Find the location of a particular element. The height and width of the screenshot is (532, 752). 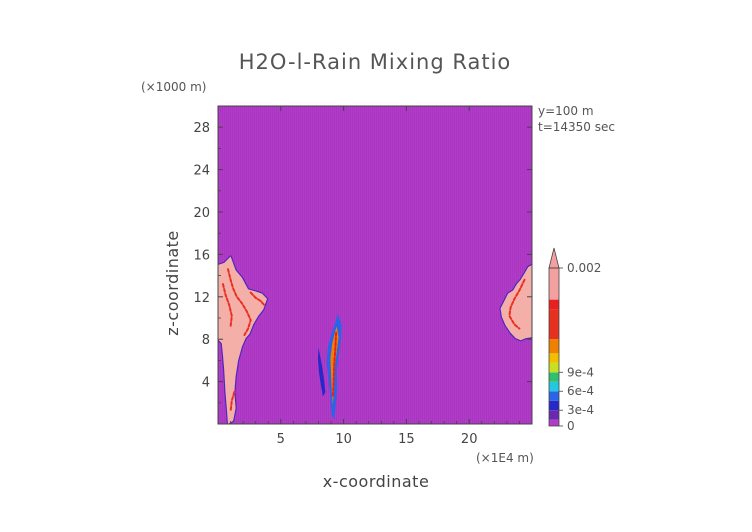

rain-regions is located at coordinates (375, 339).